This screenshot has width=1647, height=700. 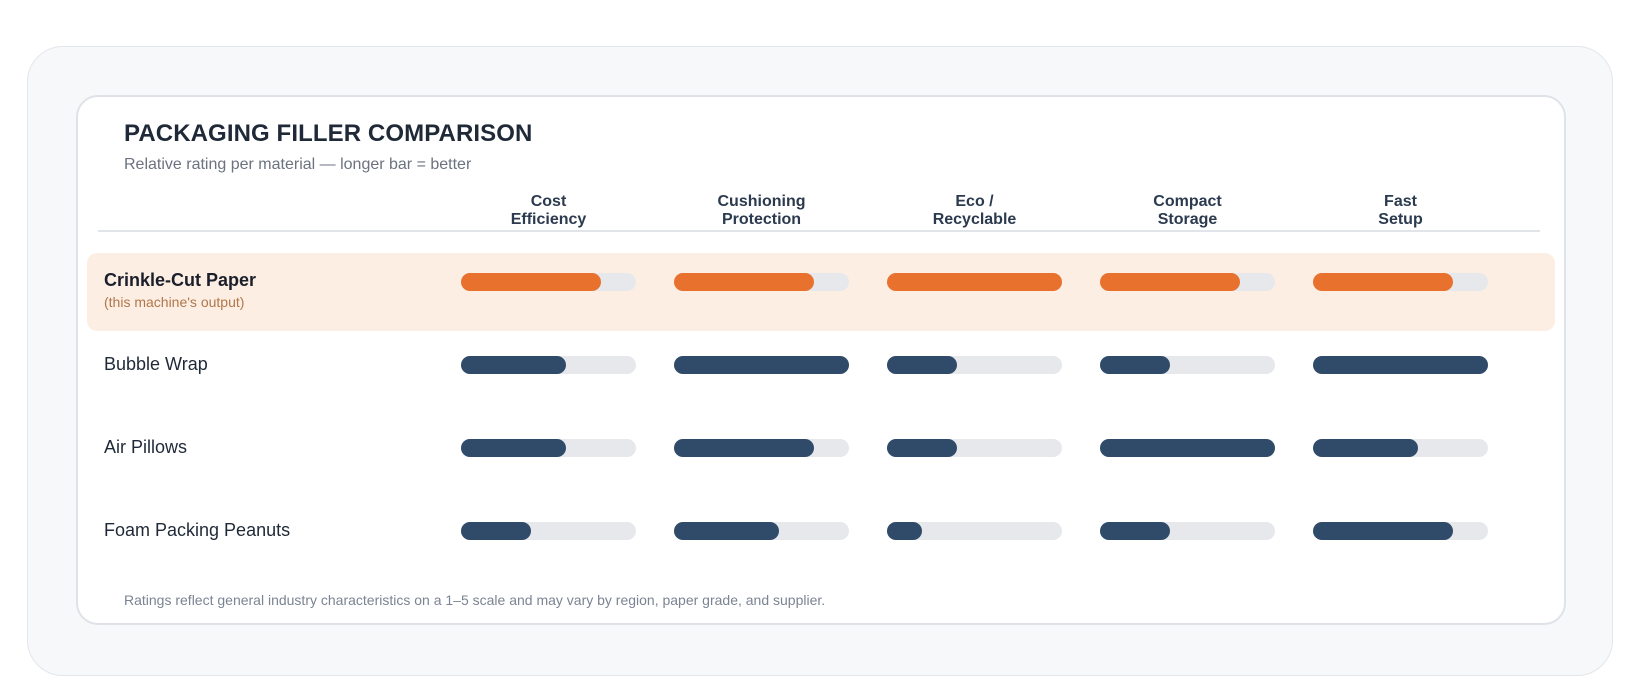 What do you see at coordinates (1400, 219) in the screenshot?
I see `column-header-line2: Setup` at bounding box center [1400, 219].